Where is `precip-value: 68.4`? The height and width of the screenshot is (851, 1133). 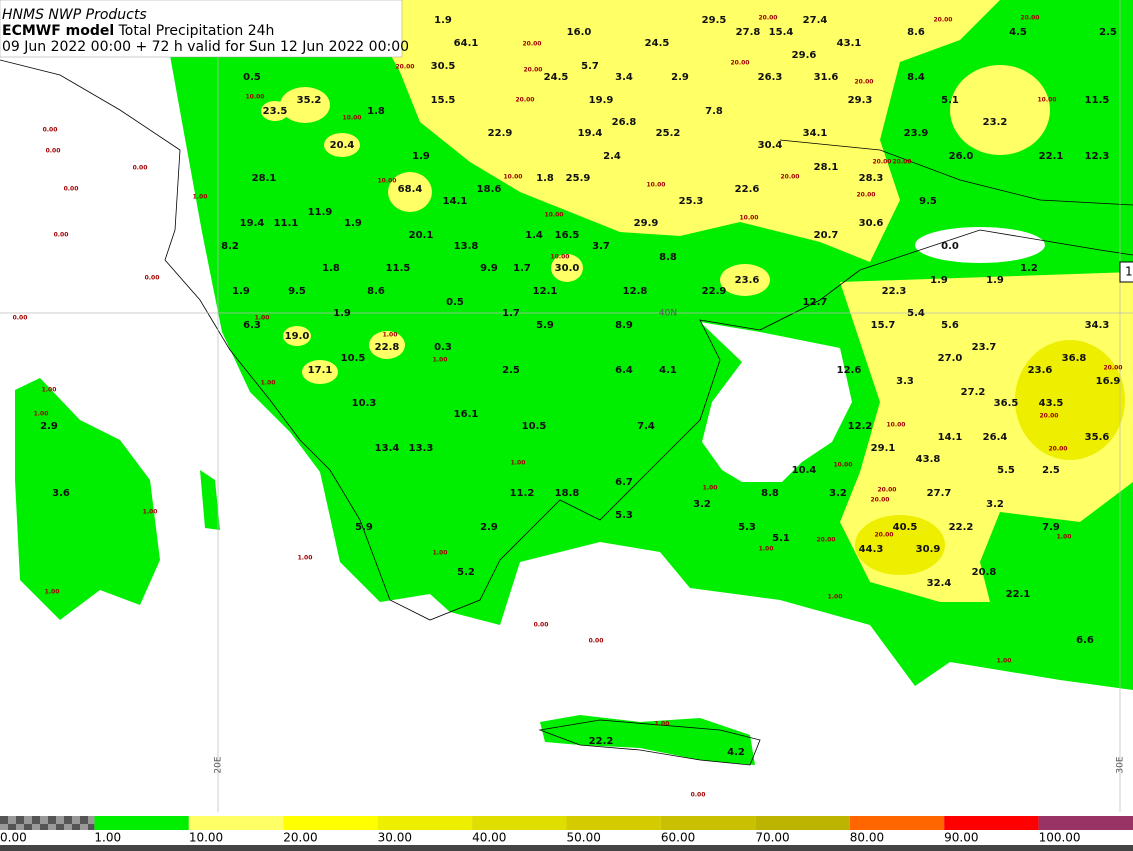 precip-value: 68.4 is located at coordinates (410, 189).